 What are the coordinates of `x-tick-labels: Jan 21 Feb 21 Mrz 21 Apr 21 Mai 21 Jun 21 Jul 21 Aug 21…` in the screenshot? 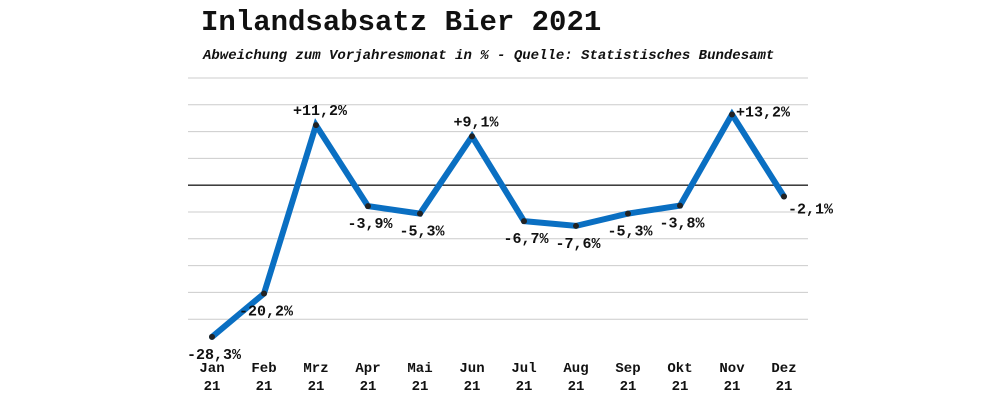 It's located at (497, 378).